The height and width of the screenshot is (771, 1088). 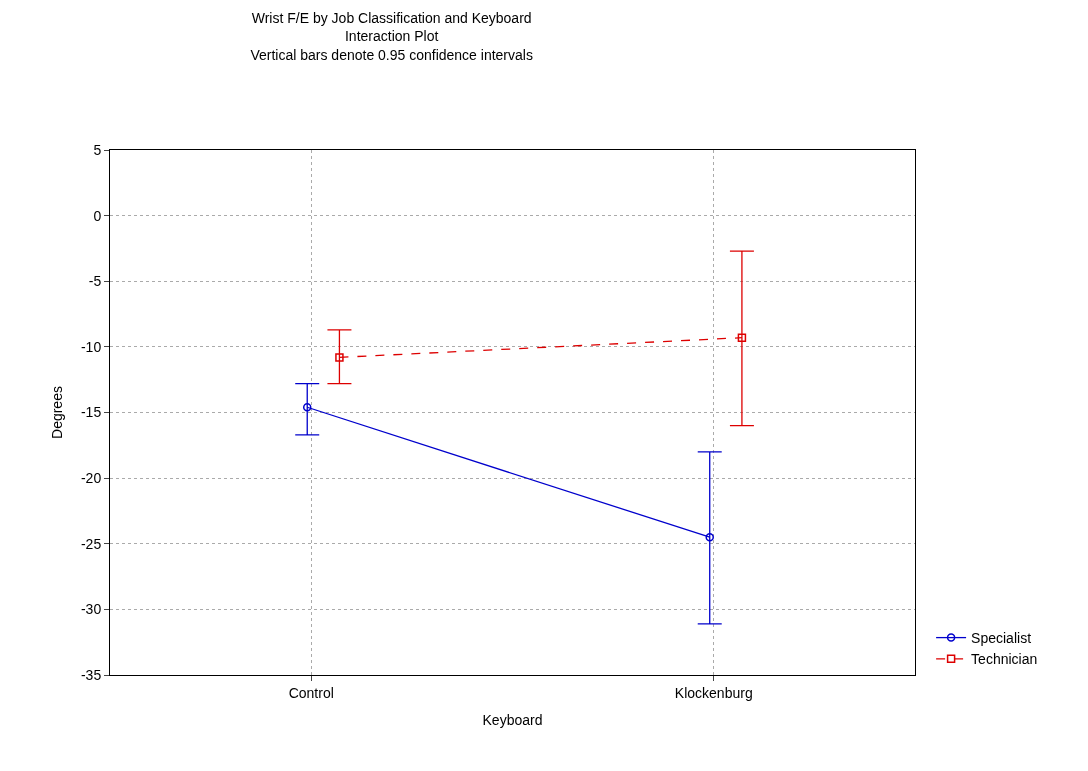 I want to click on y-axis-title: Degrees, so click(x=56, y=412).